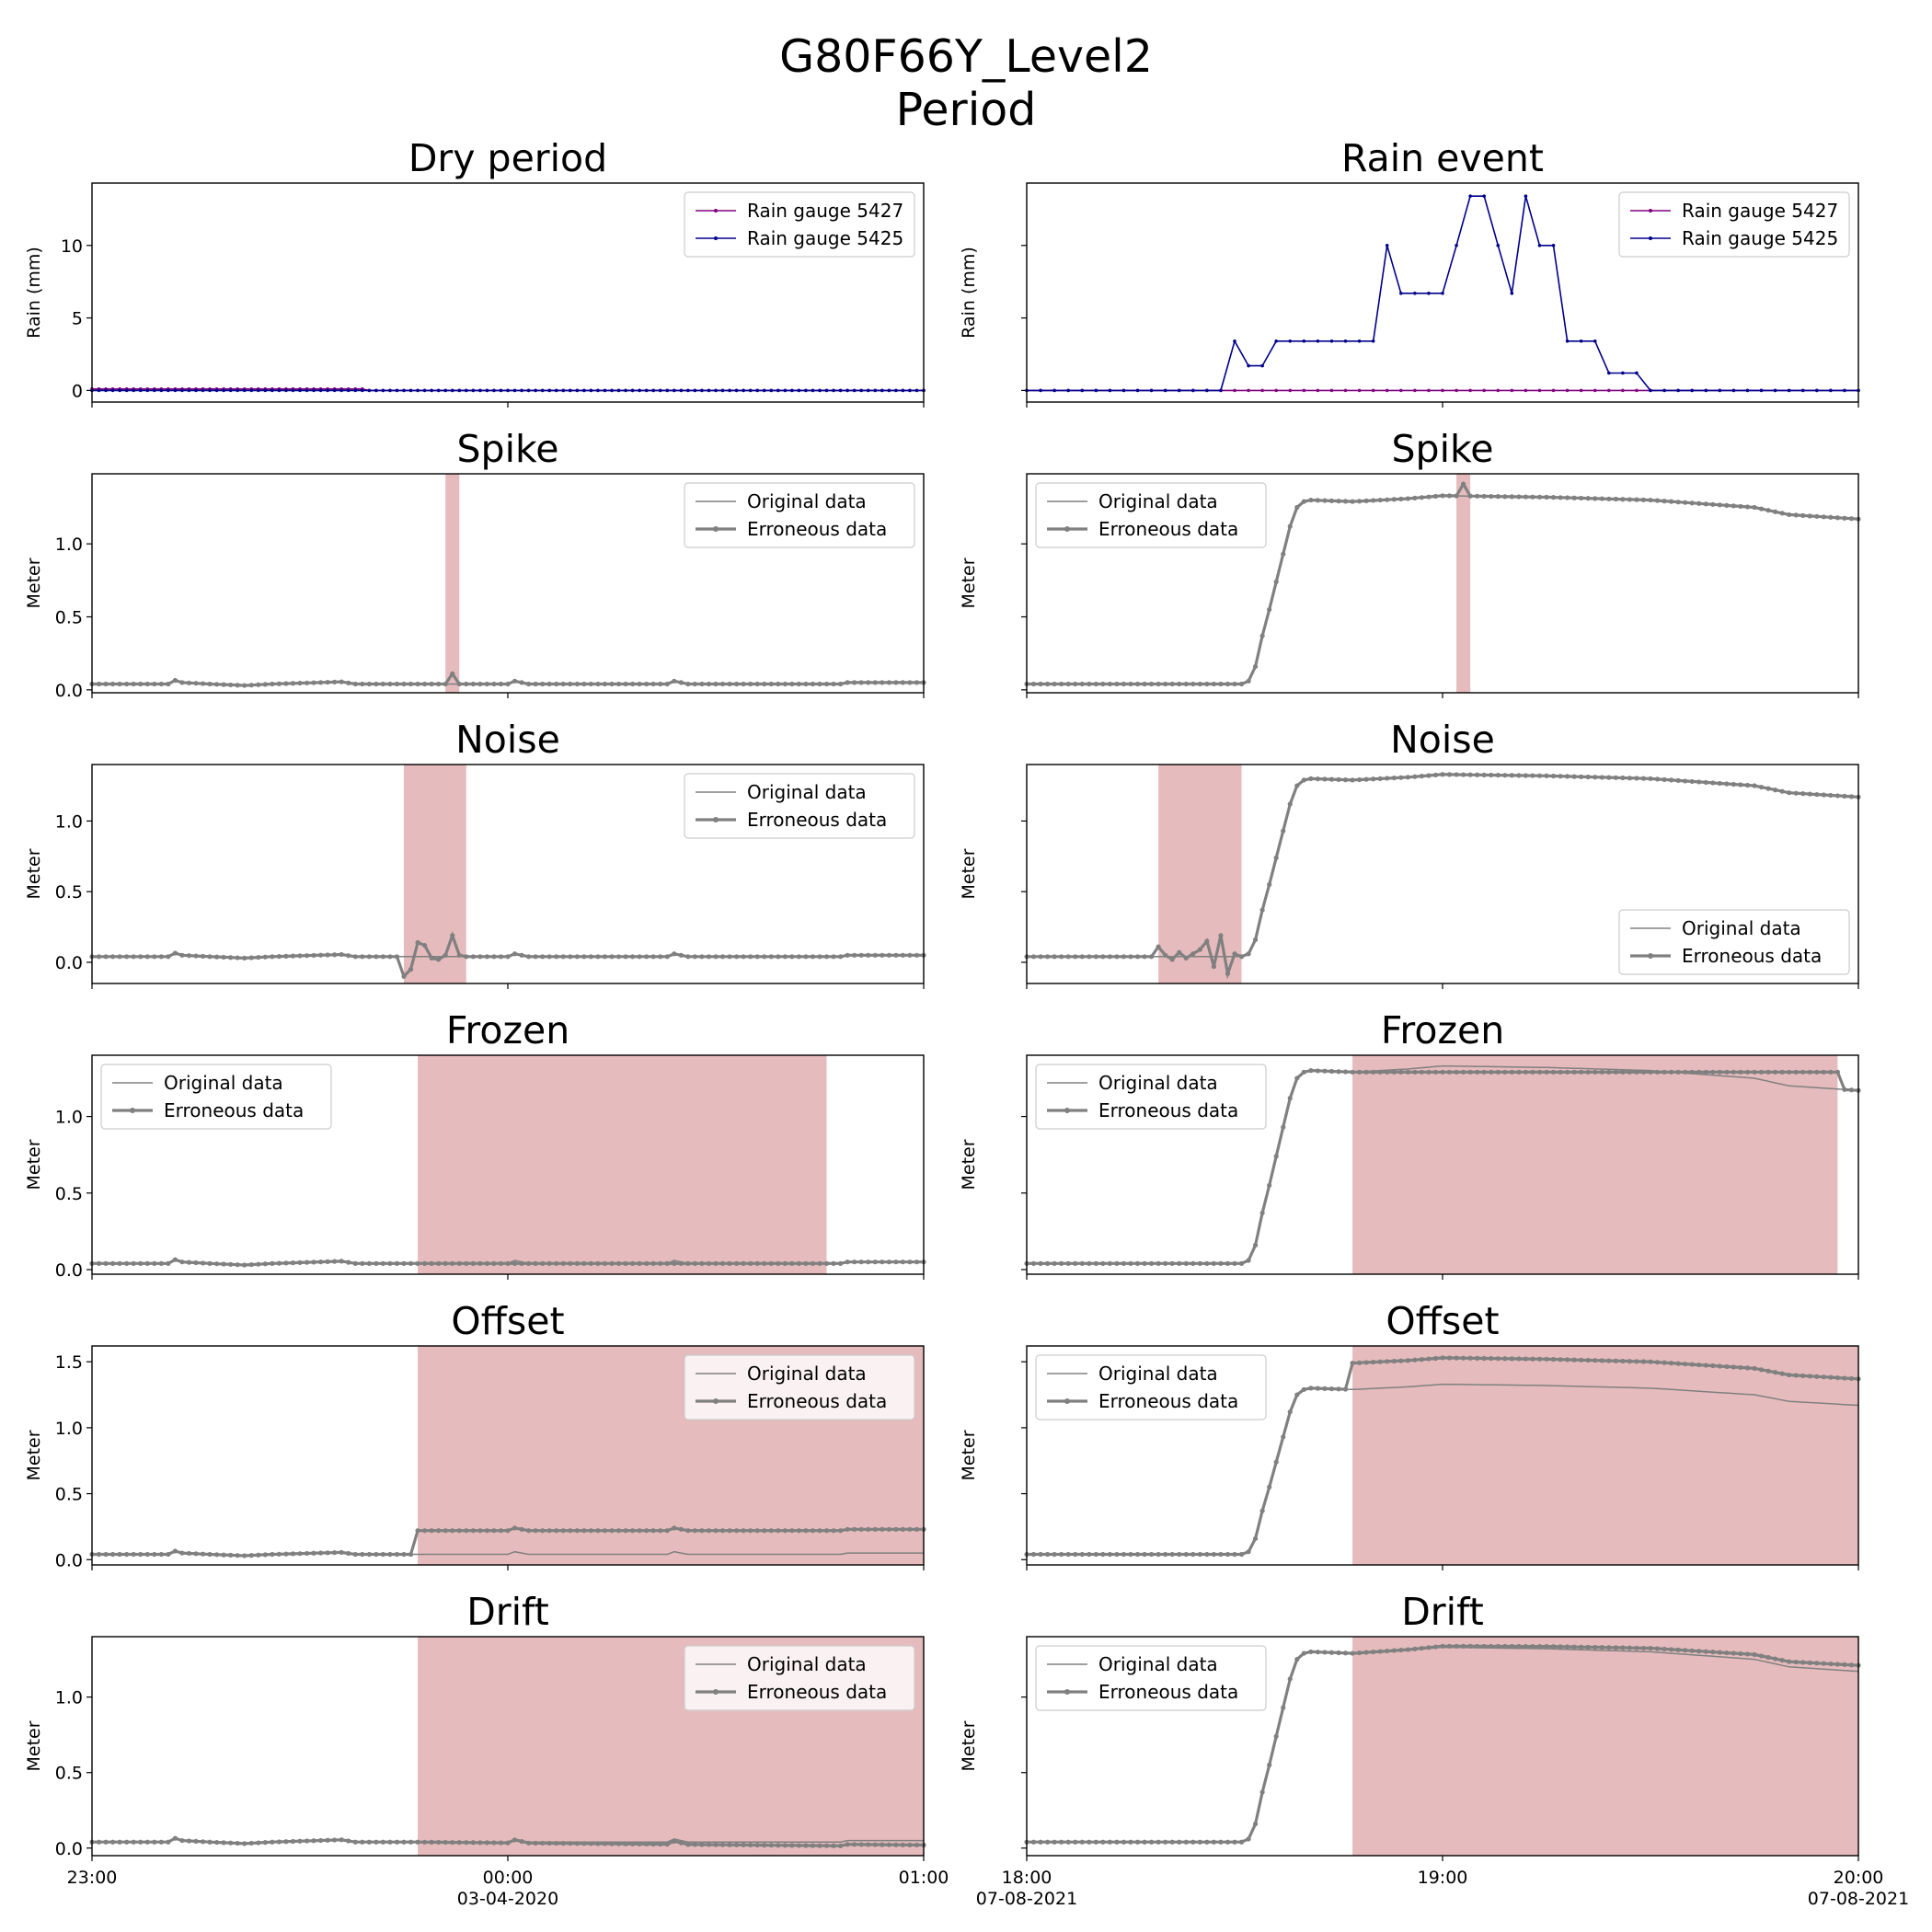 The width and height of the screenshot is (1932, 1932). I want to click on x-tick-label: 23:00, so click(92, 1878).